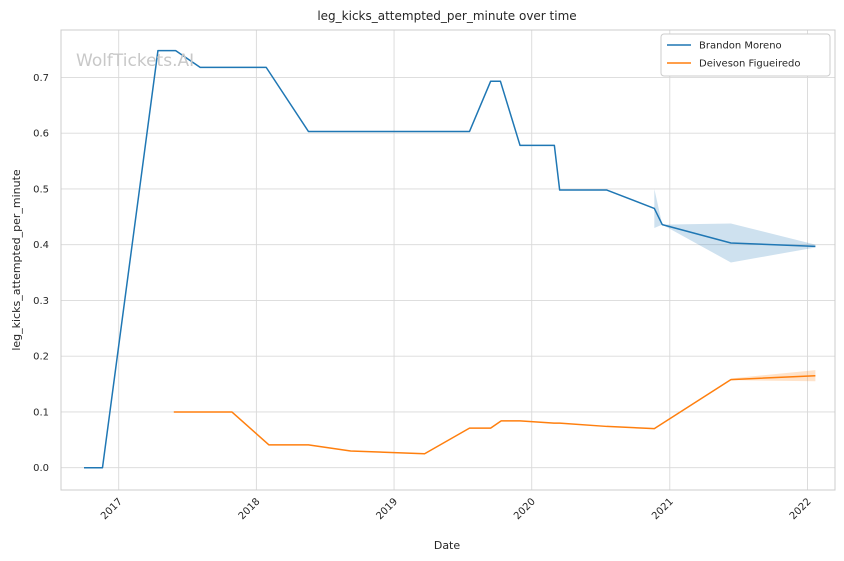  What do you see at coordinates (112, 509) in the screenshot?
I see `x-tick-label: 2017` at bounding box center [112, 509].